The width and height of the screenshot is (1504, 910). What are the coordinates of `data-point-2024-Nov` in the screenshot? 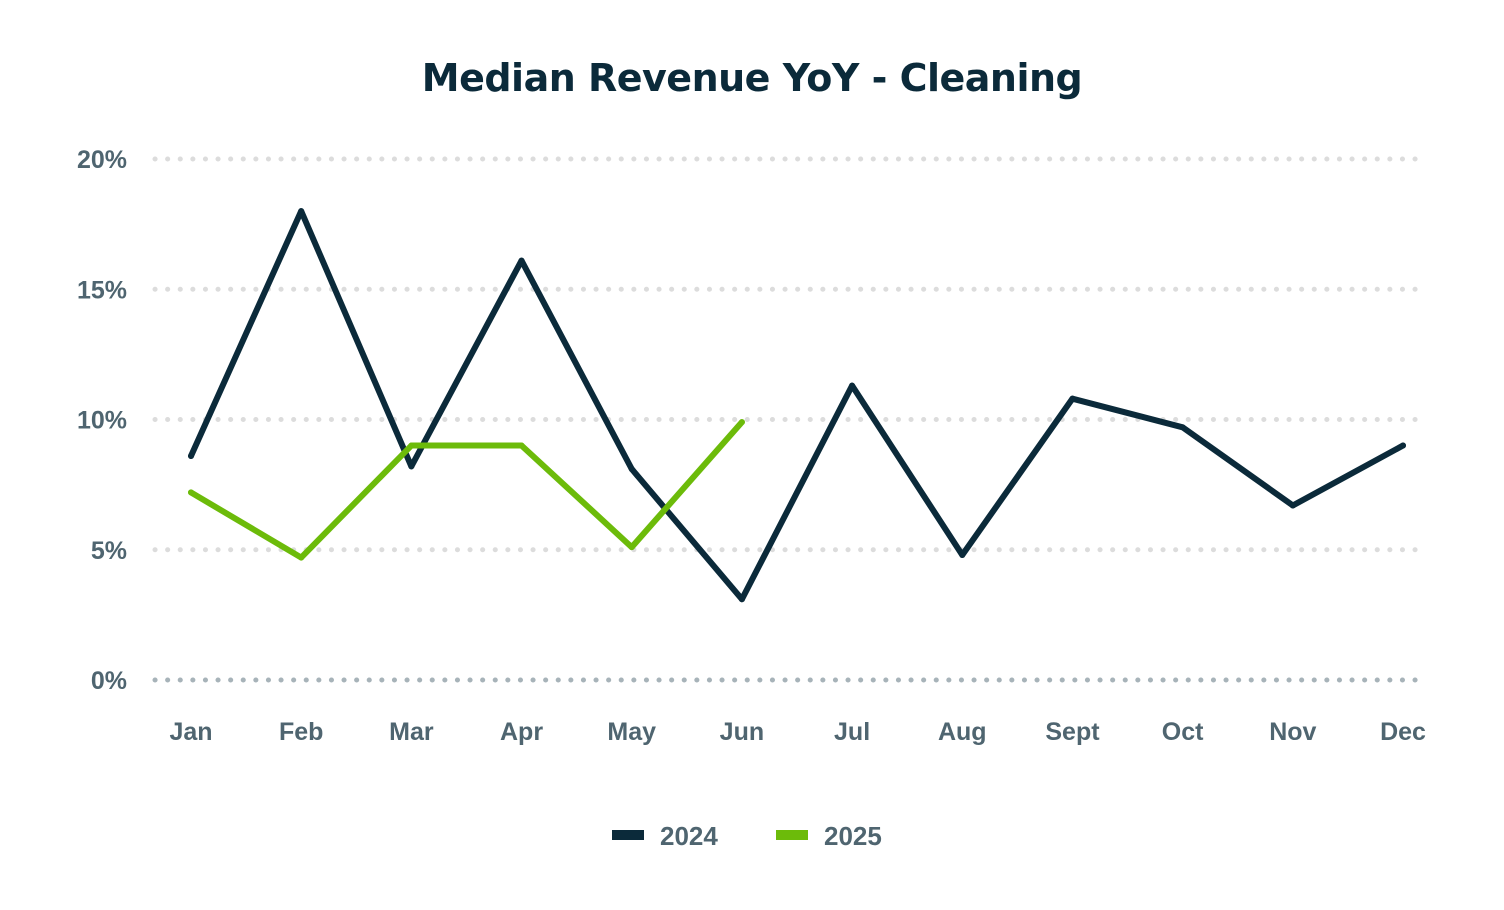 It's located at (1292, 505).